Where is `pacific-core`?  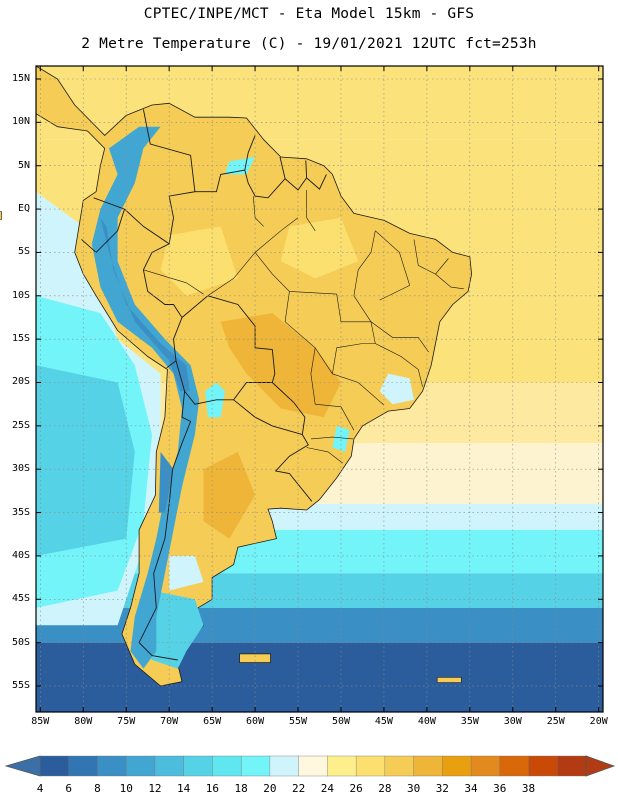 pacific-core is located at coordinates (72, 478).